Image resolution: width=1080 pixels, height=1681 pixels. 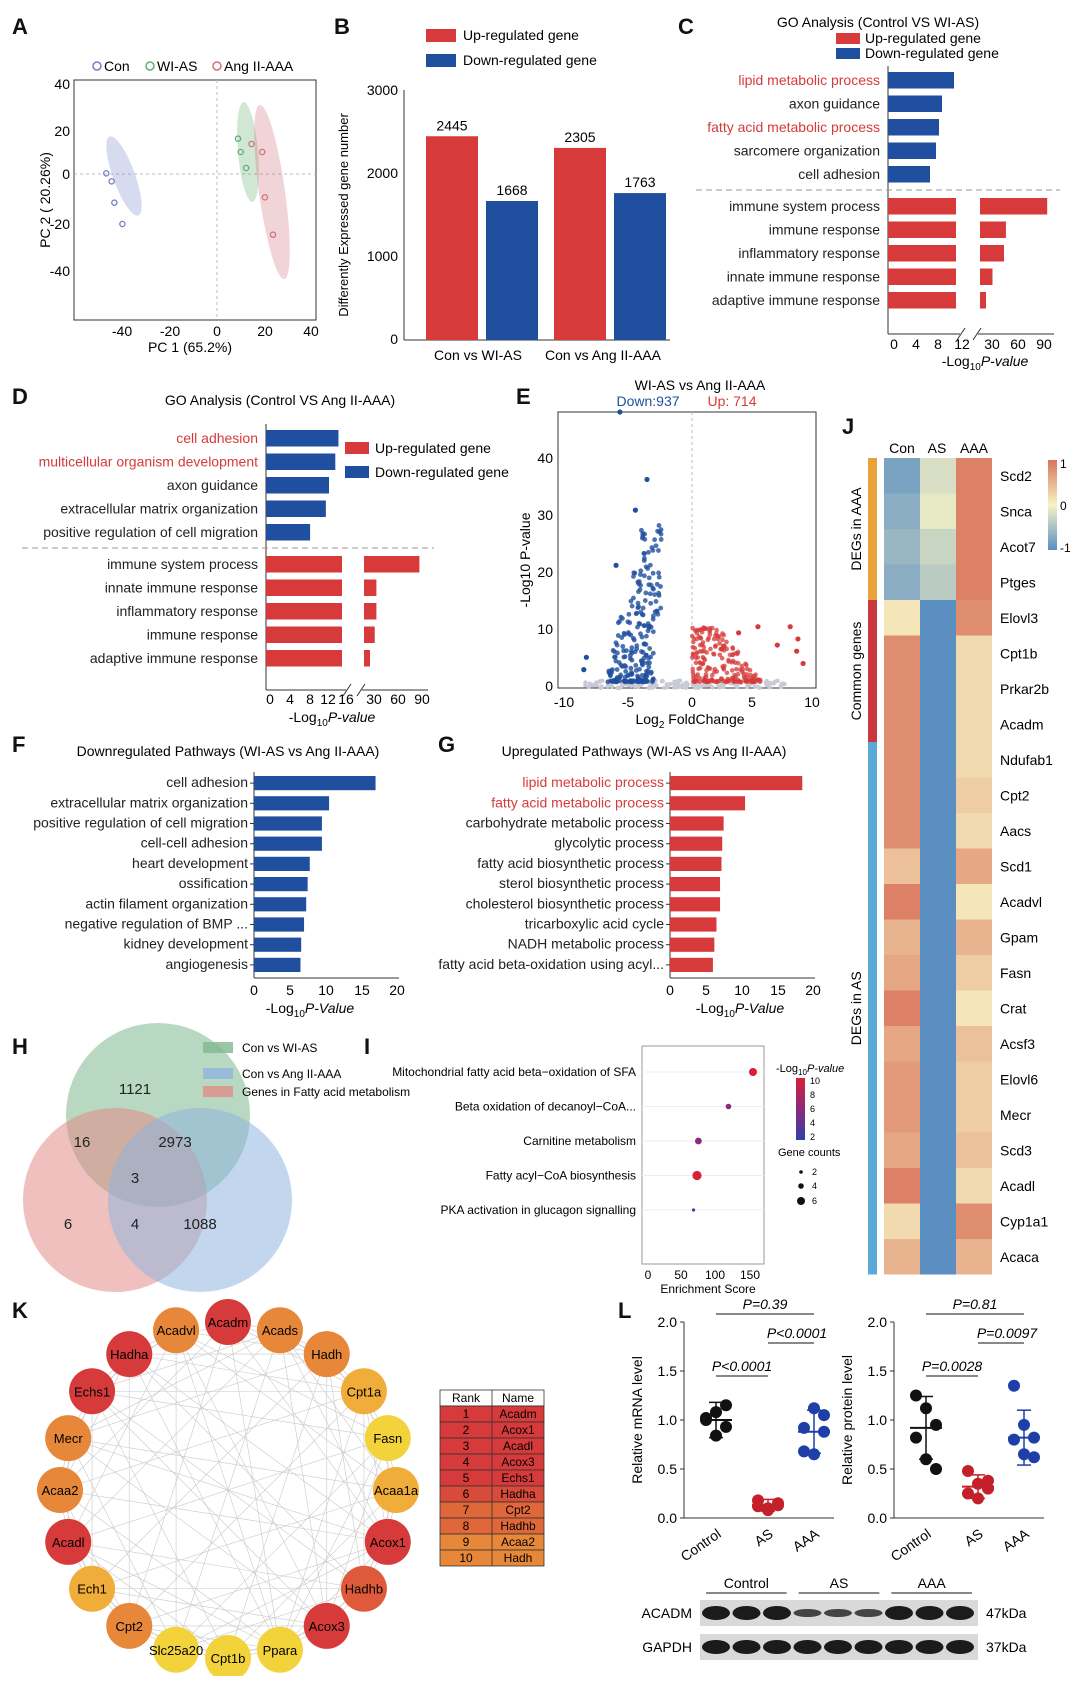 I want to click on c-xticks: 0 4 8 12 30 60 90, so click(x=971, y=344).